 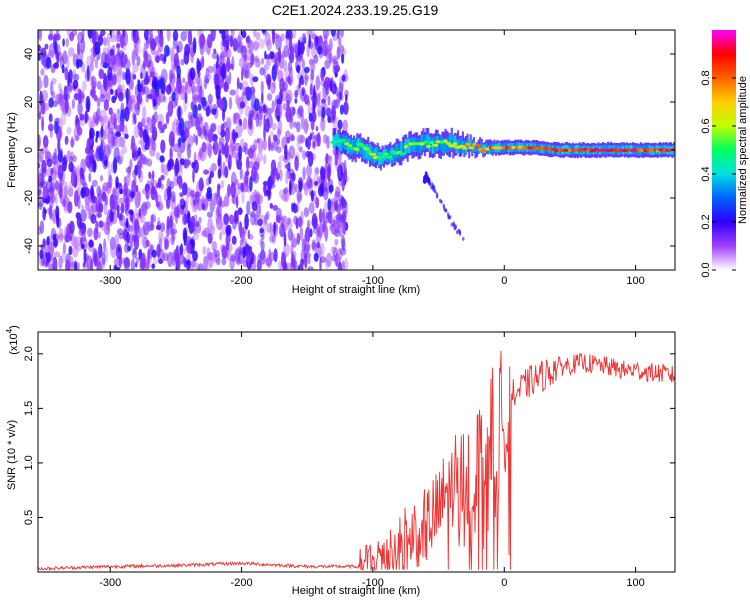 I want to click on snr-y-tick-label: 1.0, so click(x=29, y=462).